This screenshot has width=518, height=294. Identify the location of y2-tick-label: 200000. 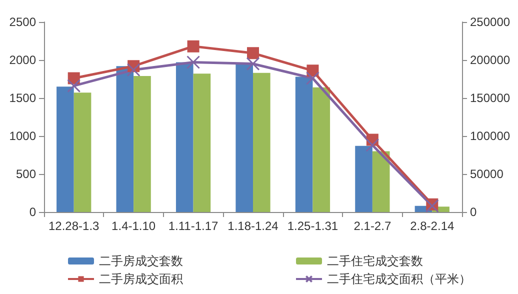
(490, 60).